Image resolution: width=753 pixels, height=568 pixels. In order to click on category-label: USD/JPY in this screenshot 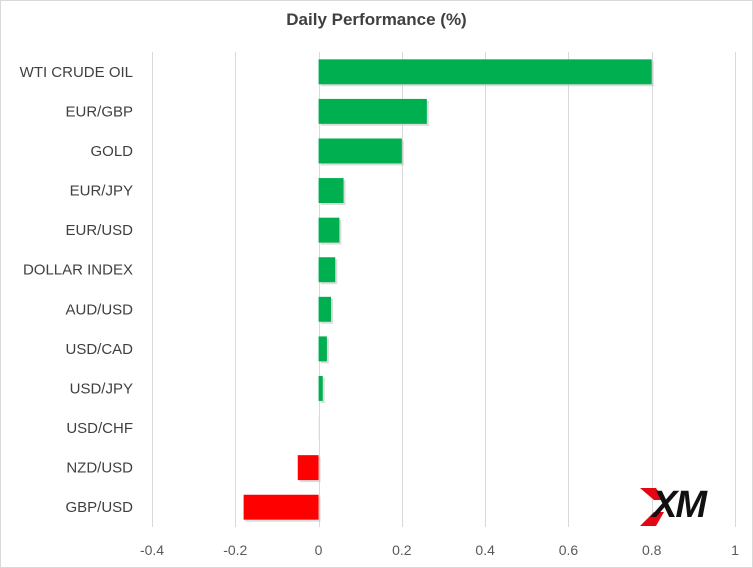, I will do `click(101, 388)`.